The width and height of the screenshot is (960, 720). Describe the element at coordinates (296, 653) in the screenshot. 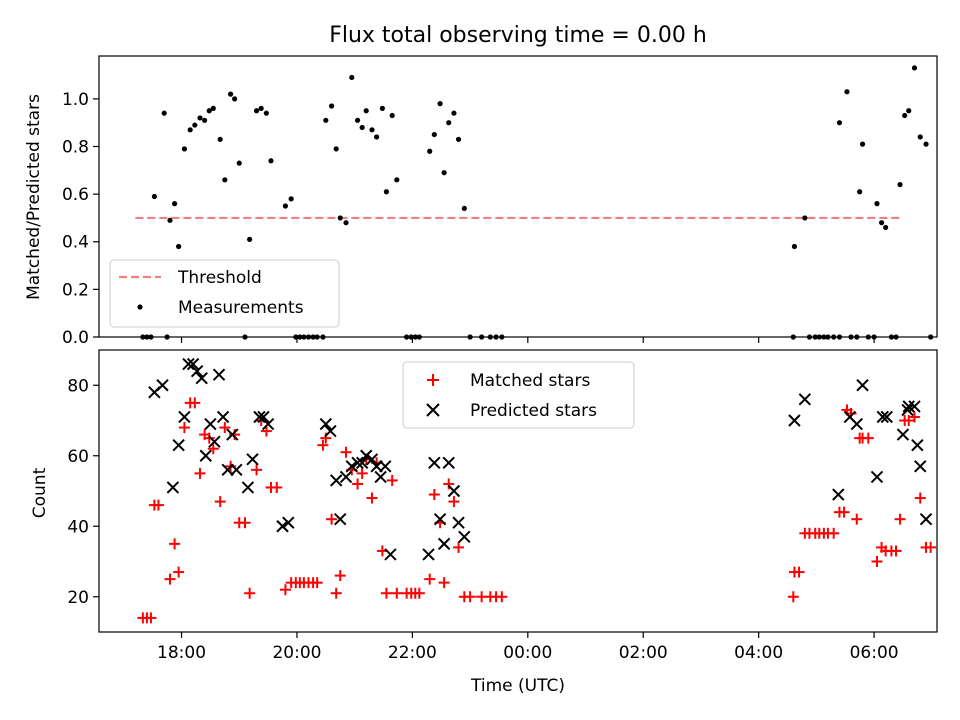

I see `x-tick-label: 20:00` at that location.